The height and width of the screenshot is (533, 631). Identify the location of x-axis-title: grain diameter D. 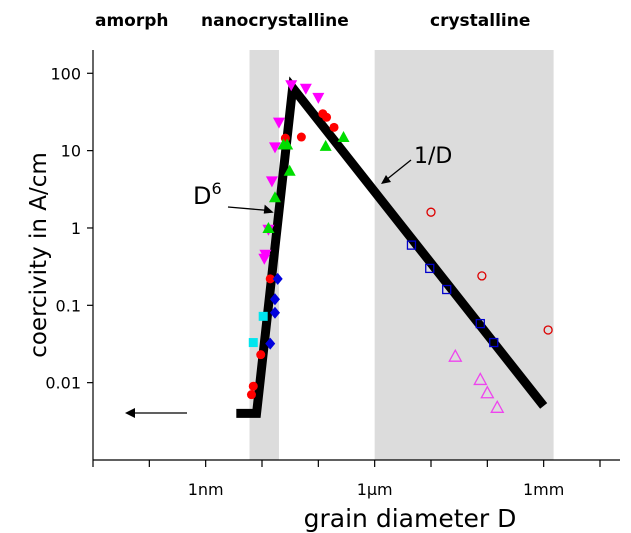
(410, 518).